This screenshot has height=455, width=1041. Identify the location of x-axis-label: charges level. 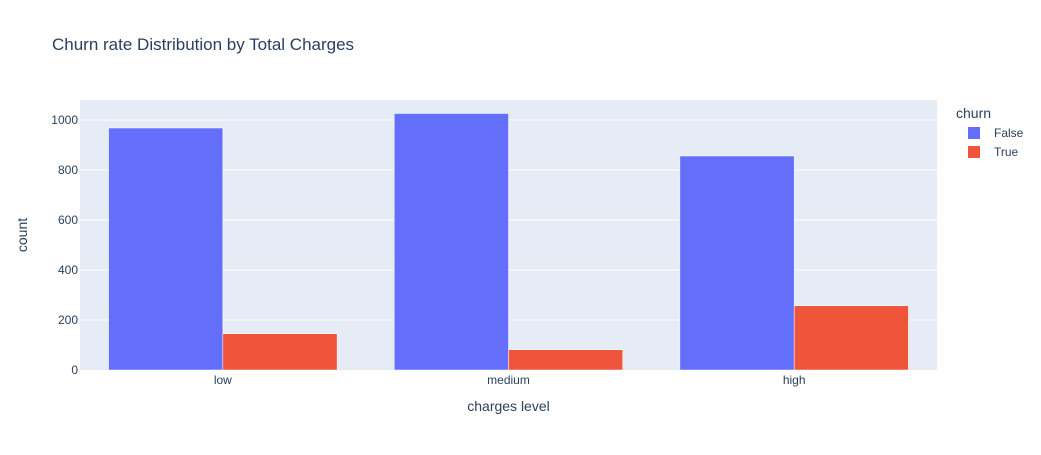
(508, 406).